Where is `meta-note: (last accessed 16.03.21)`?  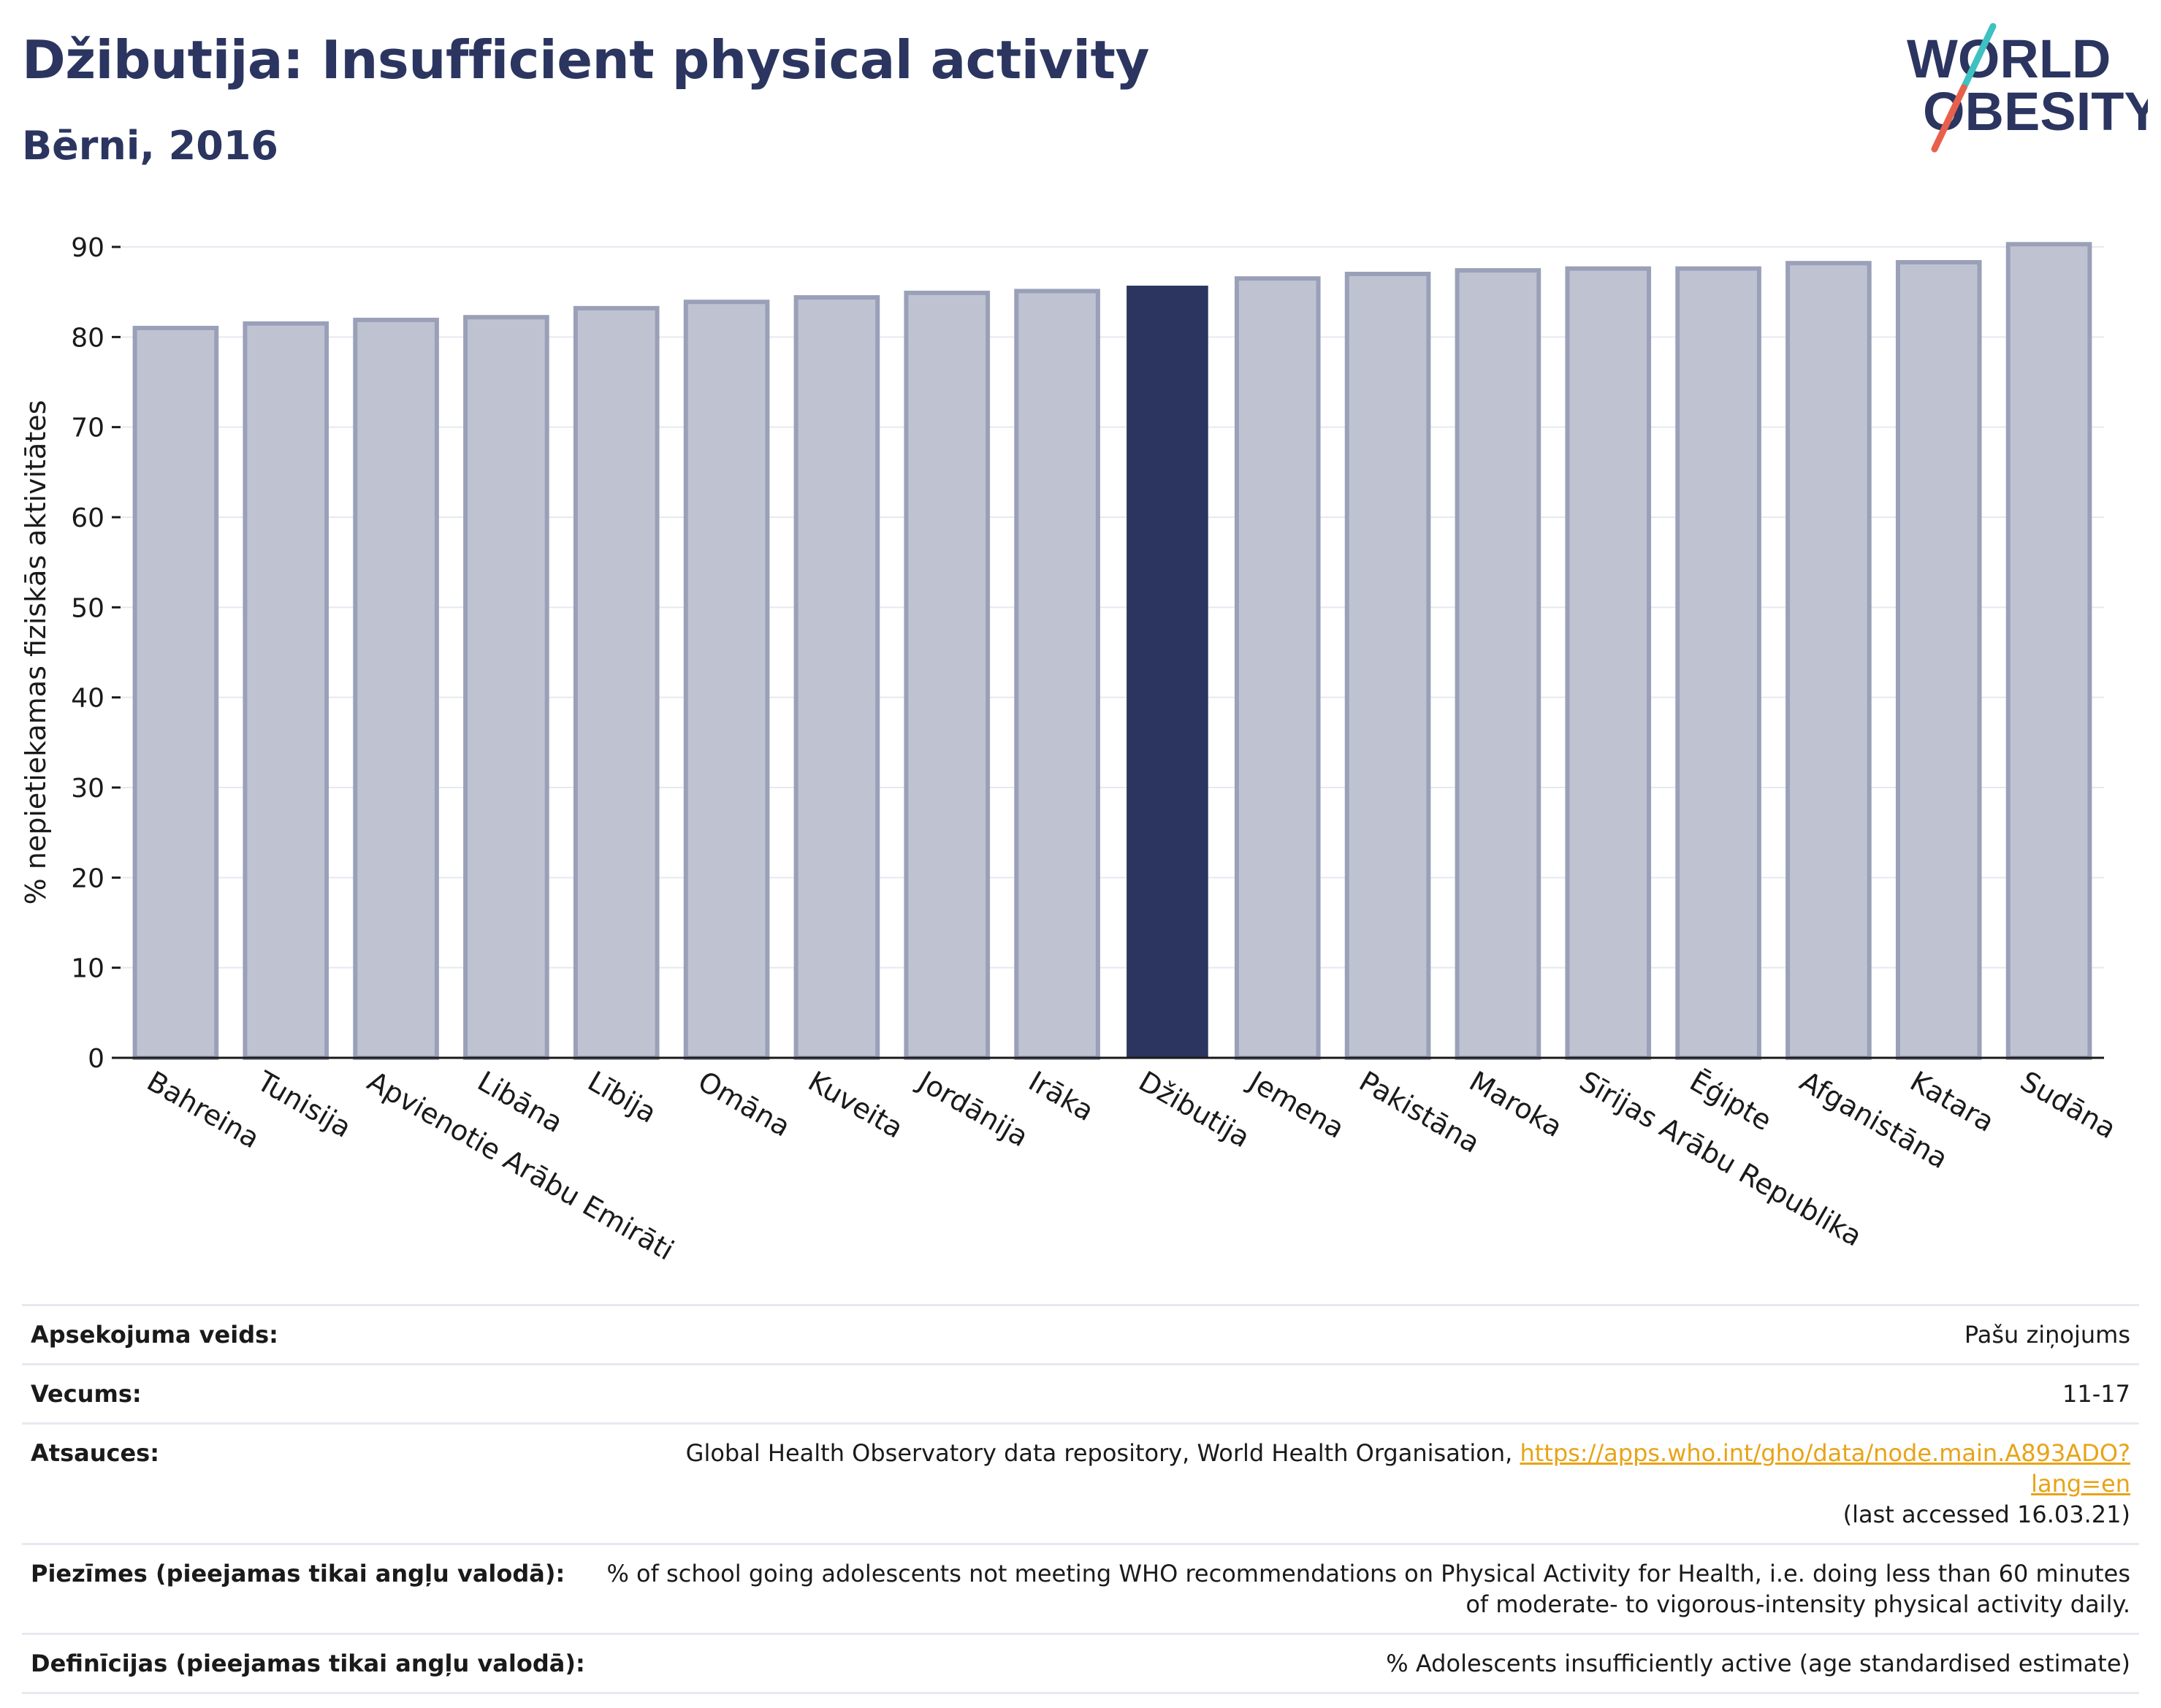 meta-note: (last accessed 16.03.21) is located at coordinates (1986, 1514).